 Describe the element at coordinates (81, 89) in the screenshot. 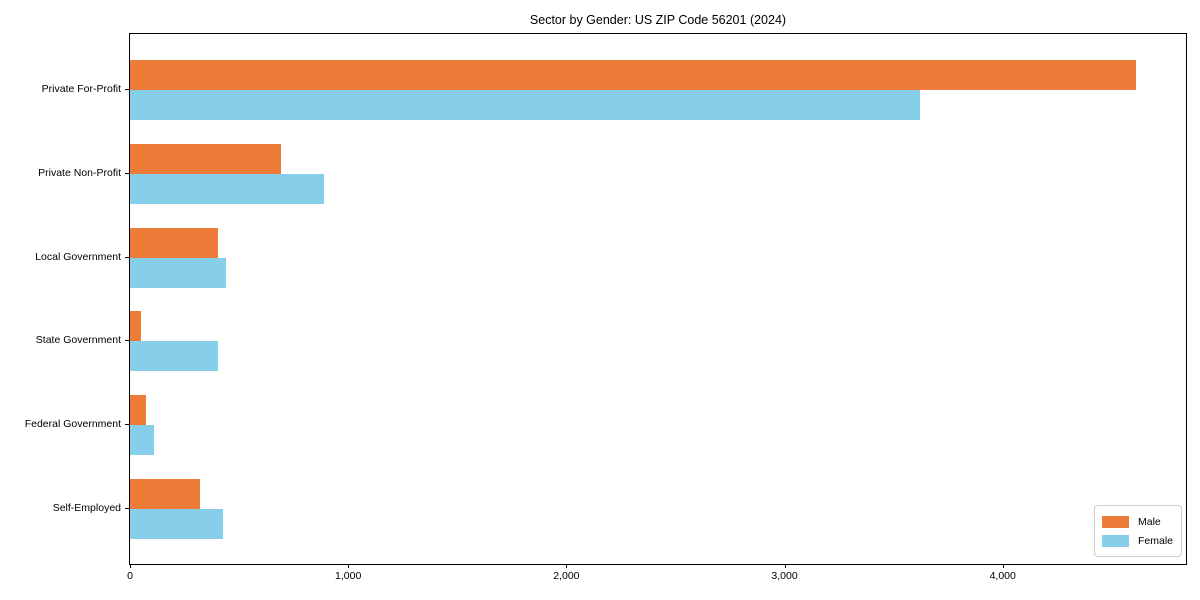

I see `y-axis-label-private-for-profit: Private For-Profit` at that location.